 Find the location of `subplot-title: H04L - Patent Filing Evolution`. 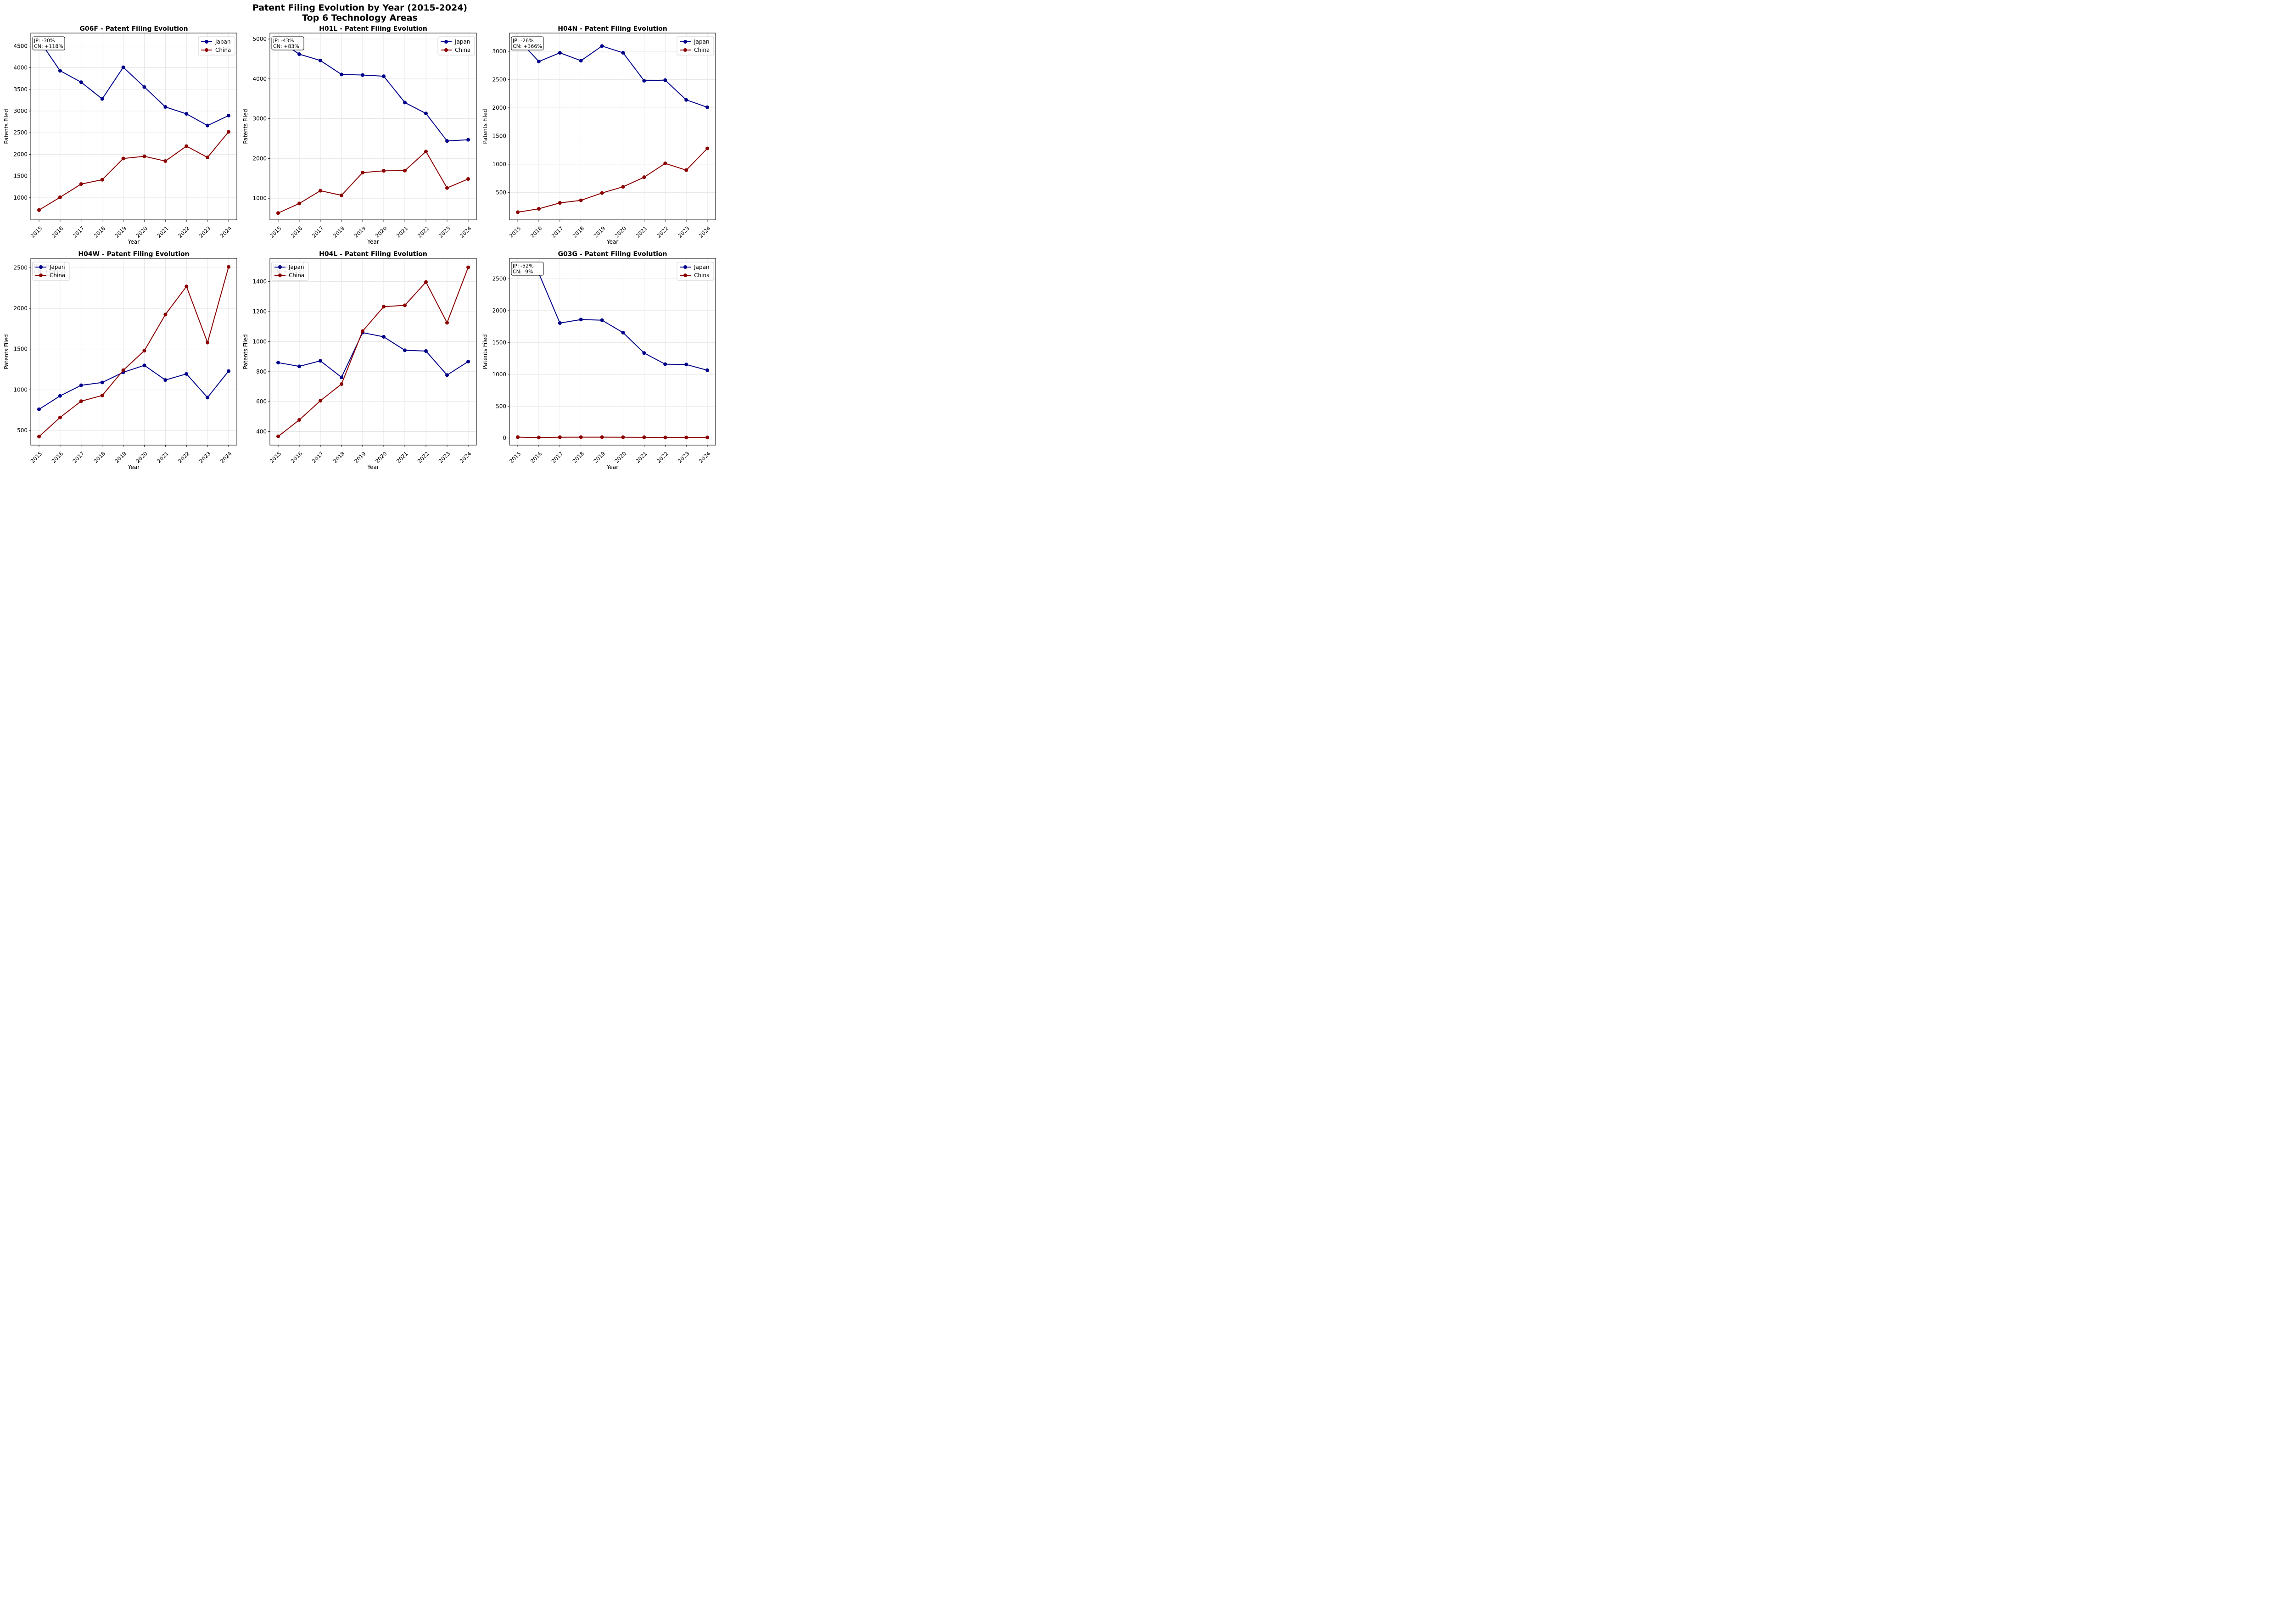

subplot-title: H04L - Patent Filing Evolution is located at coordinates (373, 254).